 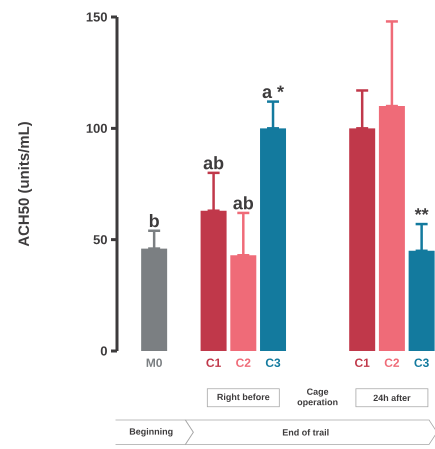 What do you see at coordinates (151, 432) in the screenshot?
I see `text: Beginning` at bounding box center [151, 432].